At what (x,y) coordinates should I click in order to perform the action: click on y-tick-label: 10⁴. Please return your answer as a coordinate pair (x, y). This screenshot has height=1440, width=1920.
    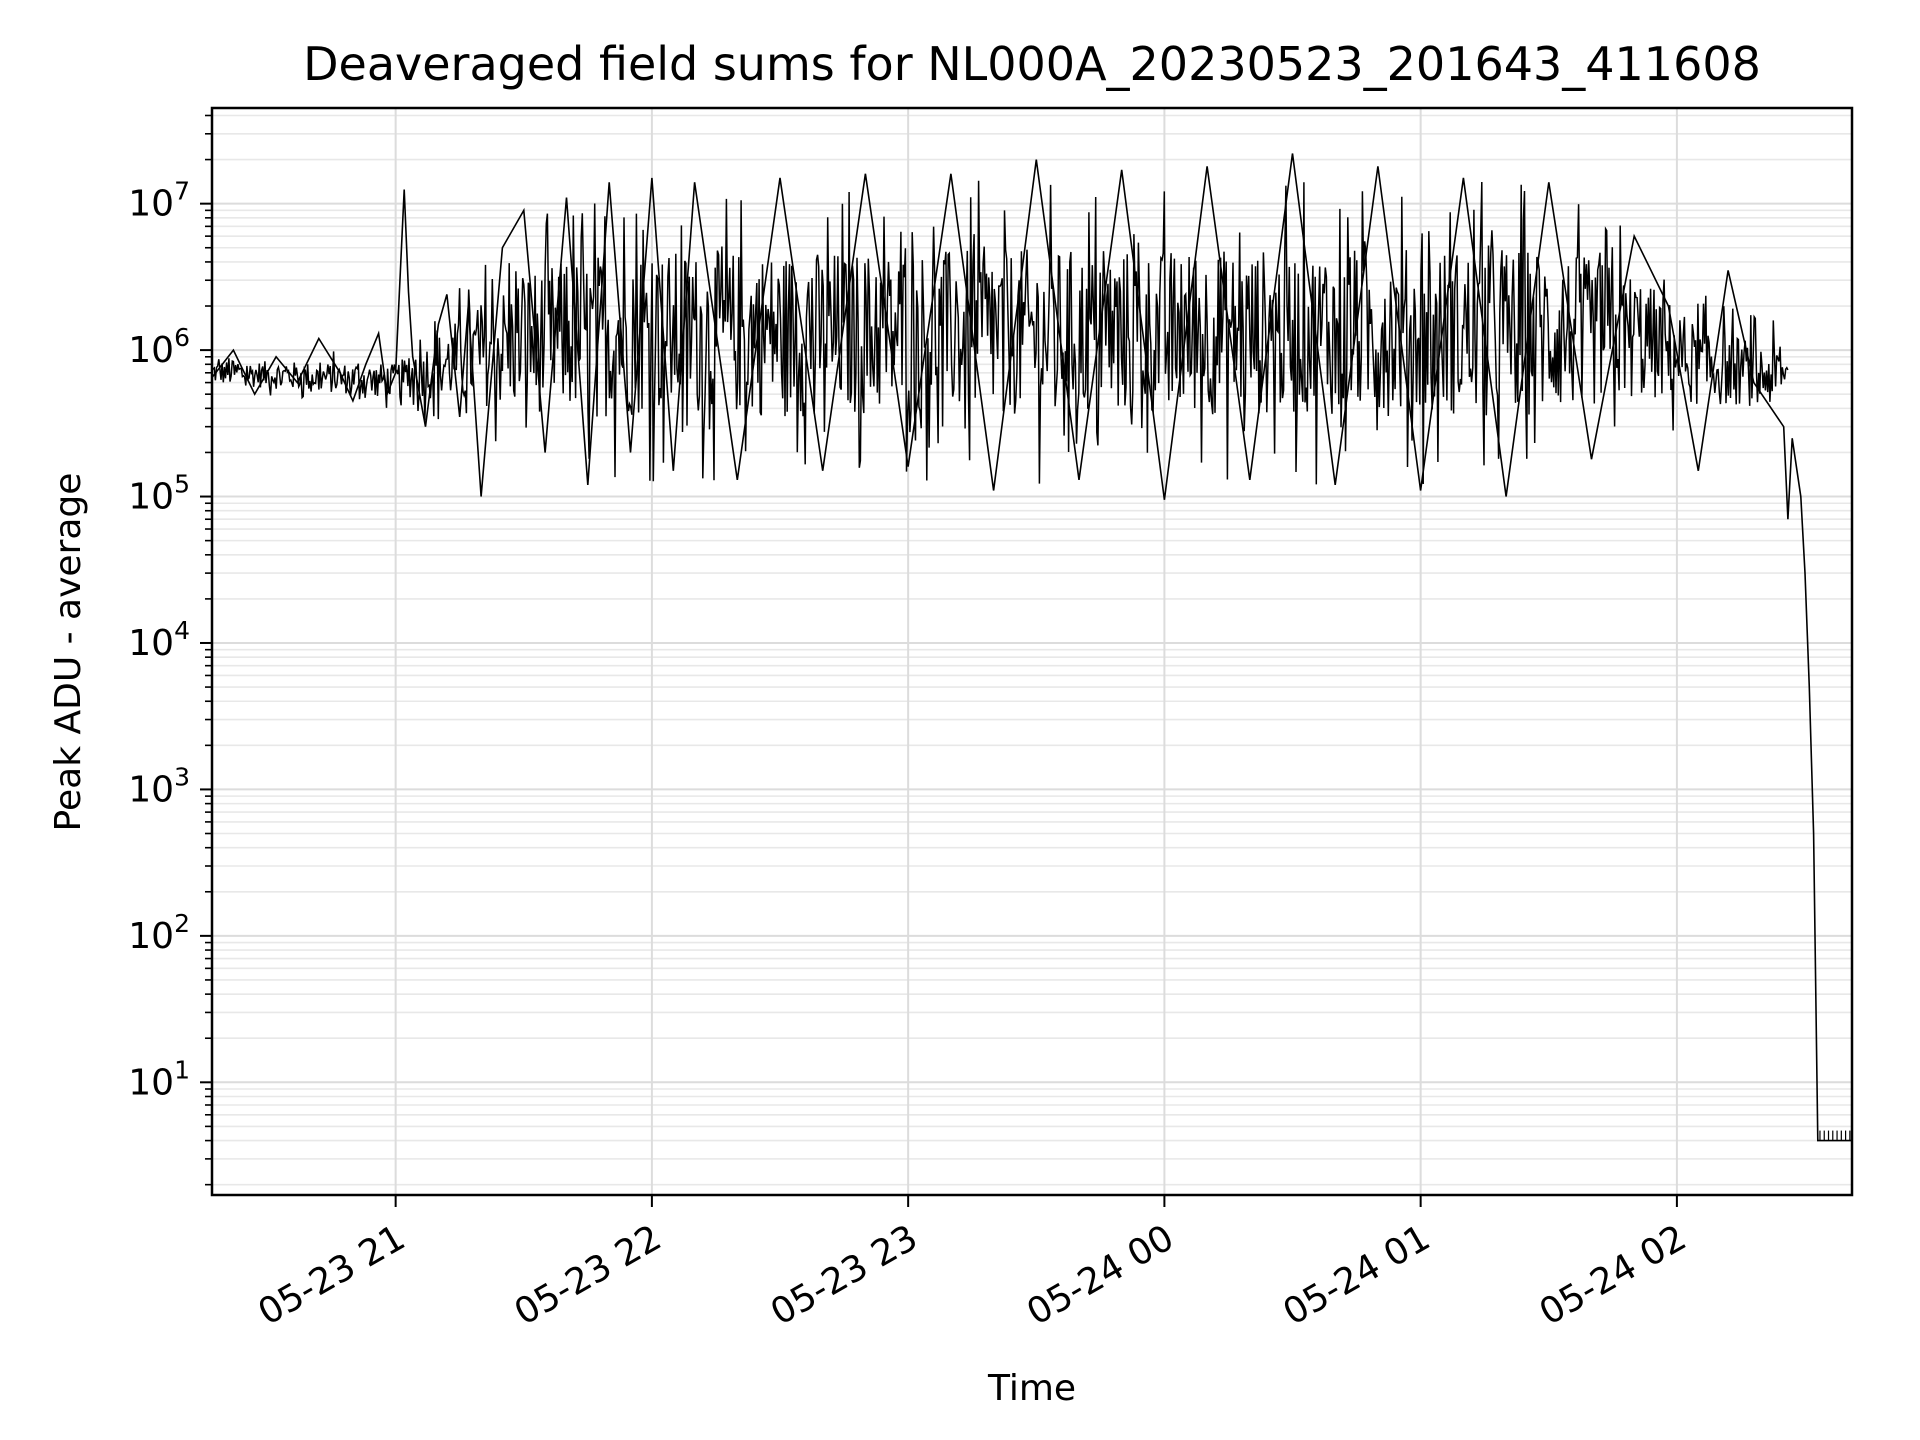
    Looking at the image, I should click on (159, 640).